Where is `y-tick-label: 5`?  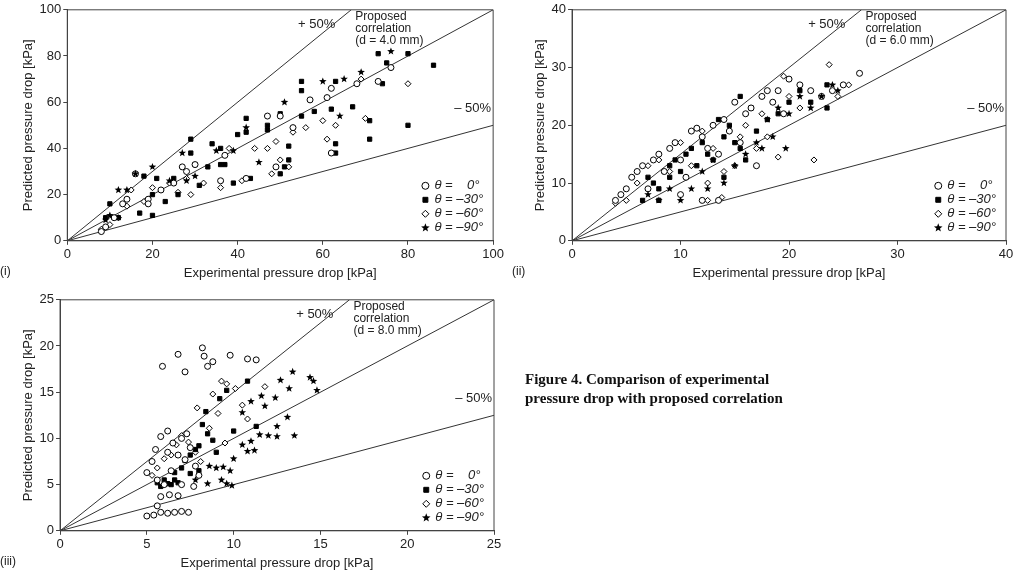 y-tick-label: 5 is located at coordinates (50, 484).